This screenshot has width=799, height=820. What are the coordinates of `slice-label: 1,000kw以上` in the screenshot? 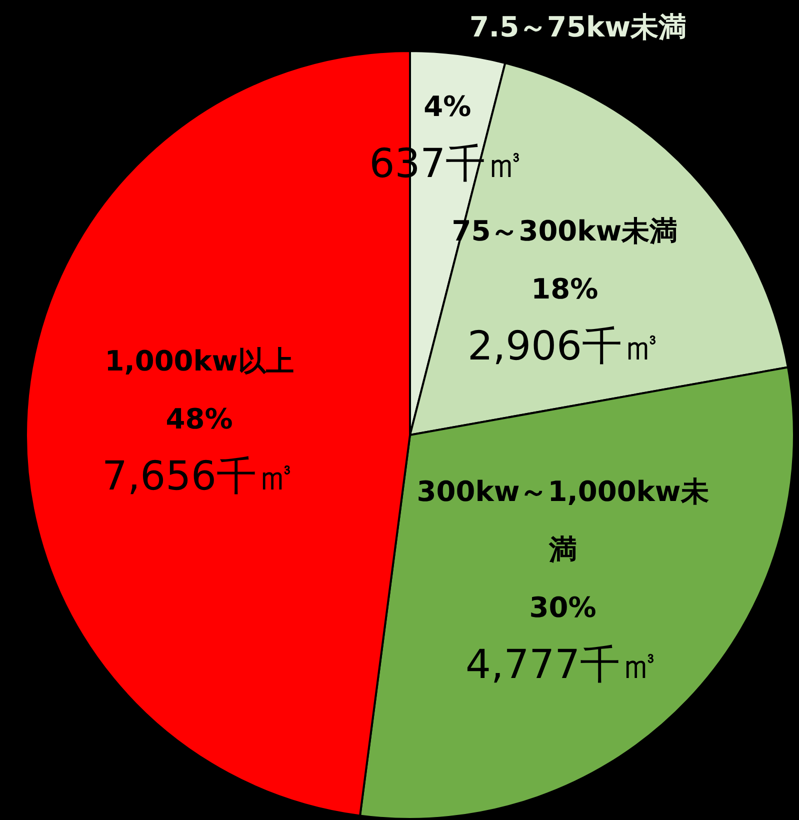 It's located at (199, 361).